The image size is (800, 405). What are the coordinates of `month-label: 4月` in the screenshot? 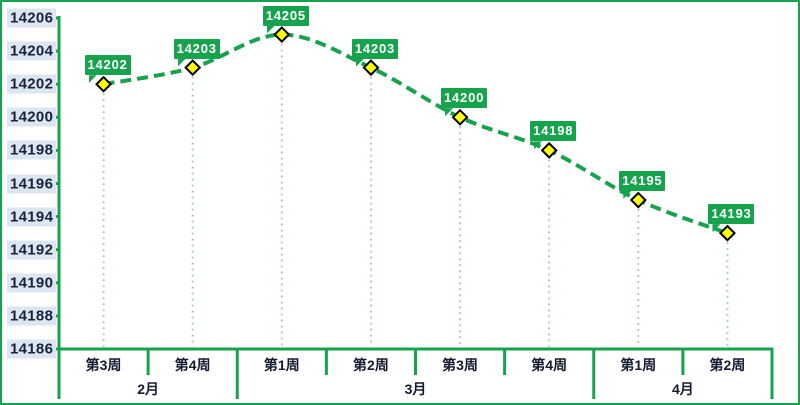 It's located at (682, 389).